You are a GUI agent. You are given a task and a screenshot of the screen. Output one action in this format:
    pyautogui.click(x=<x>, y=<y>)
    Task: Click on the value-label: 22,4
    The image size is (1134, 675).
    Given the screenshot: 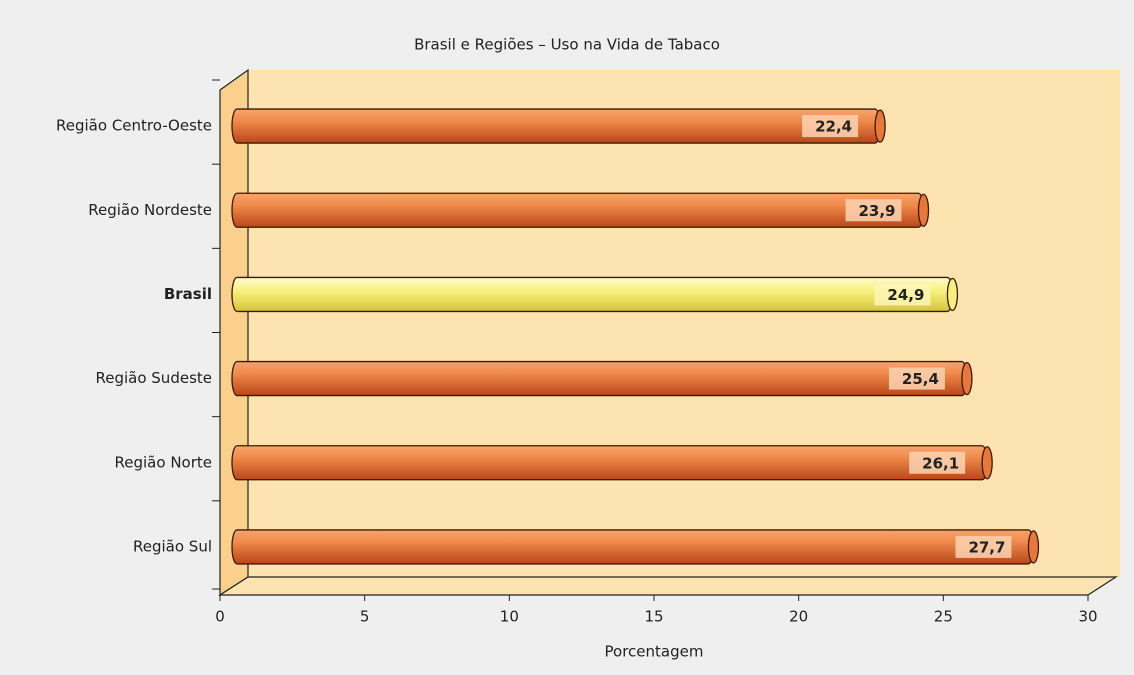 What is the action you would take?
    pyautogui.click(x=833, y=127)
    